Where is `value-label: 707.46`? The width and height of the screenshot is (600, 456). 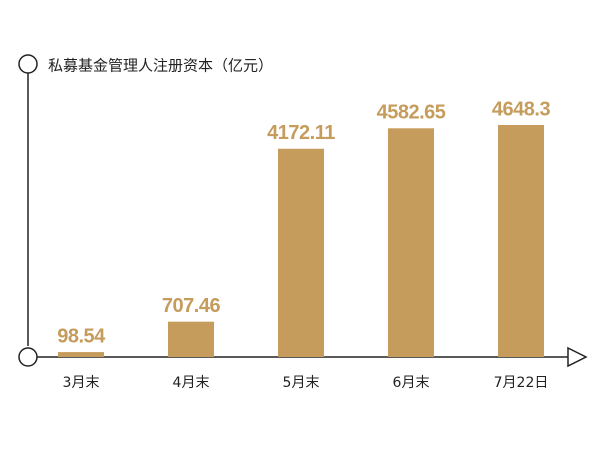
value-label: 707.46 is located at coordinates (191, 306).